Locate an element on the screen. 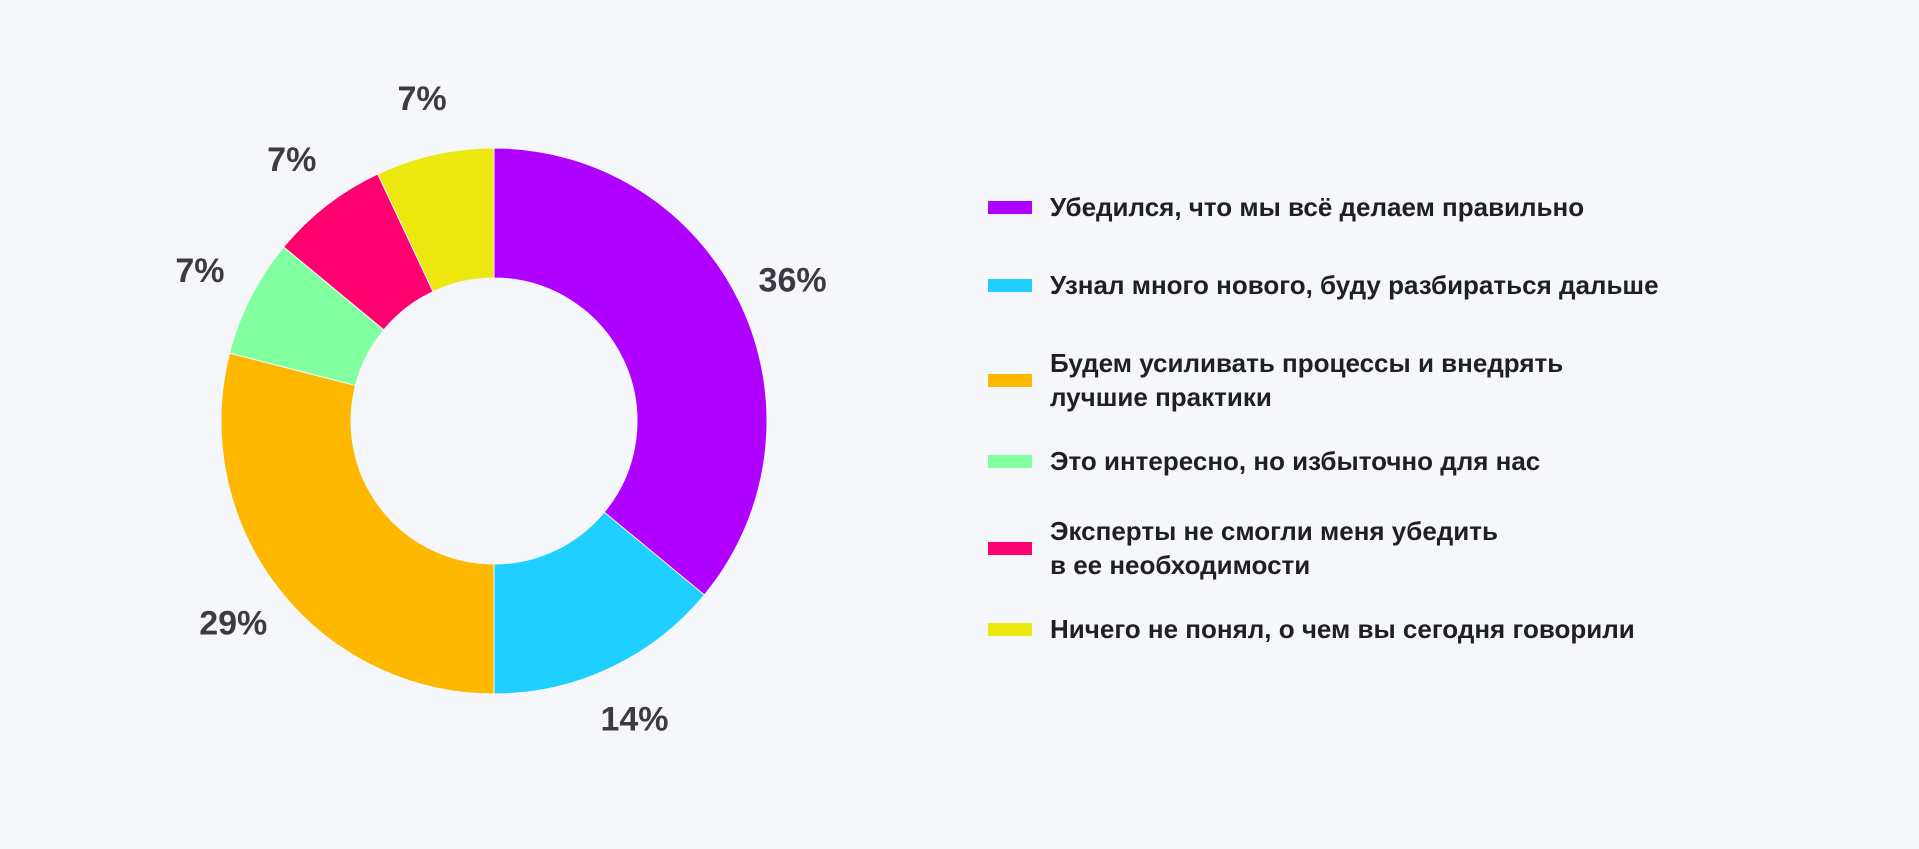 The height and width of the screenshot is (849, 1919). slice-percentage-label: 29% is located at coordinates (233, 623).